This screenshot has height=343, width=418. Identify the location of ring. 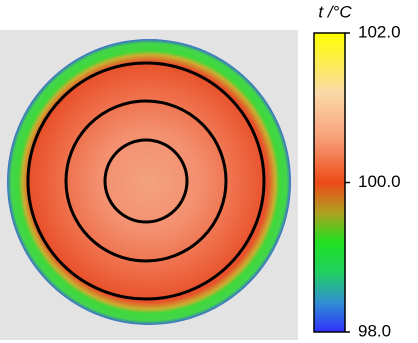
(146, 181).